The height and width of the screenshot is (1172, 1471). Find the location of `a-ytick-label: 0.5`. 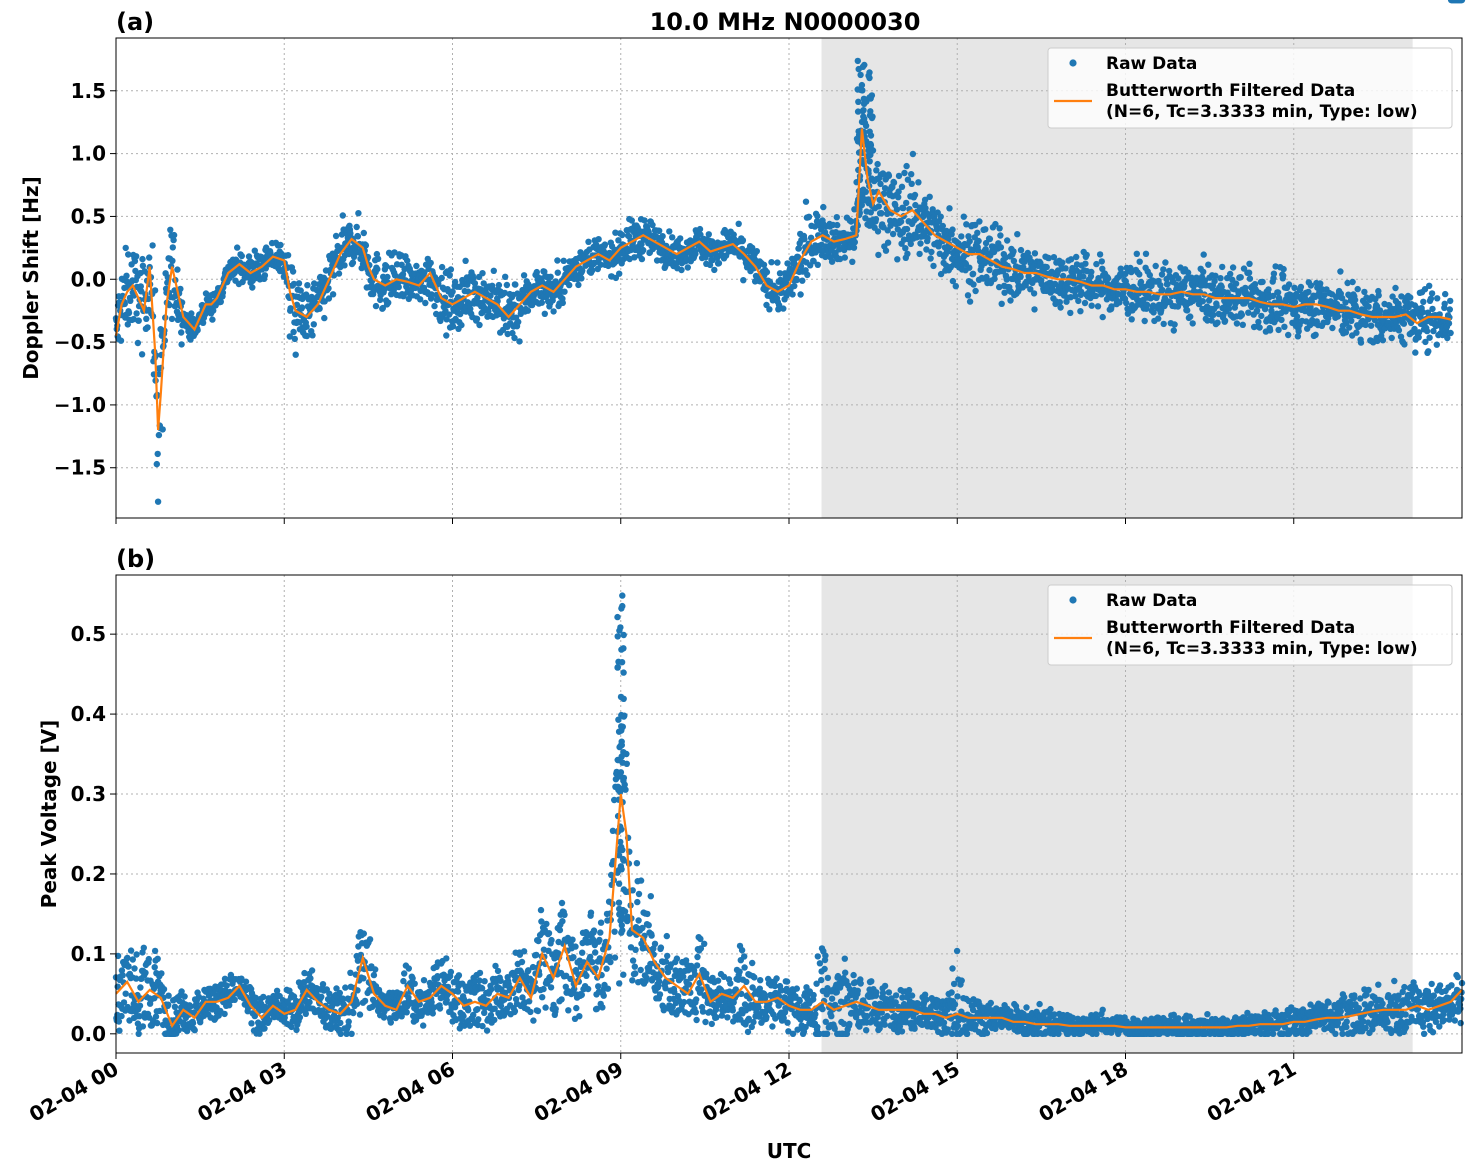

a-ytick-label: 0.5 is located at coordinates (88, 216).